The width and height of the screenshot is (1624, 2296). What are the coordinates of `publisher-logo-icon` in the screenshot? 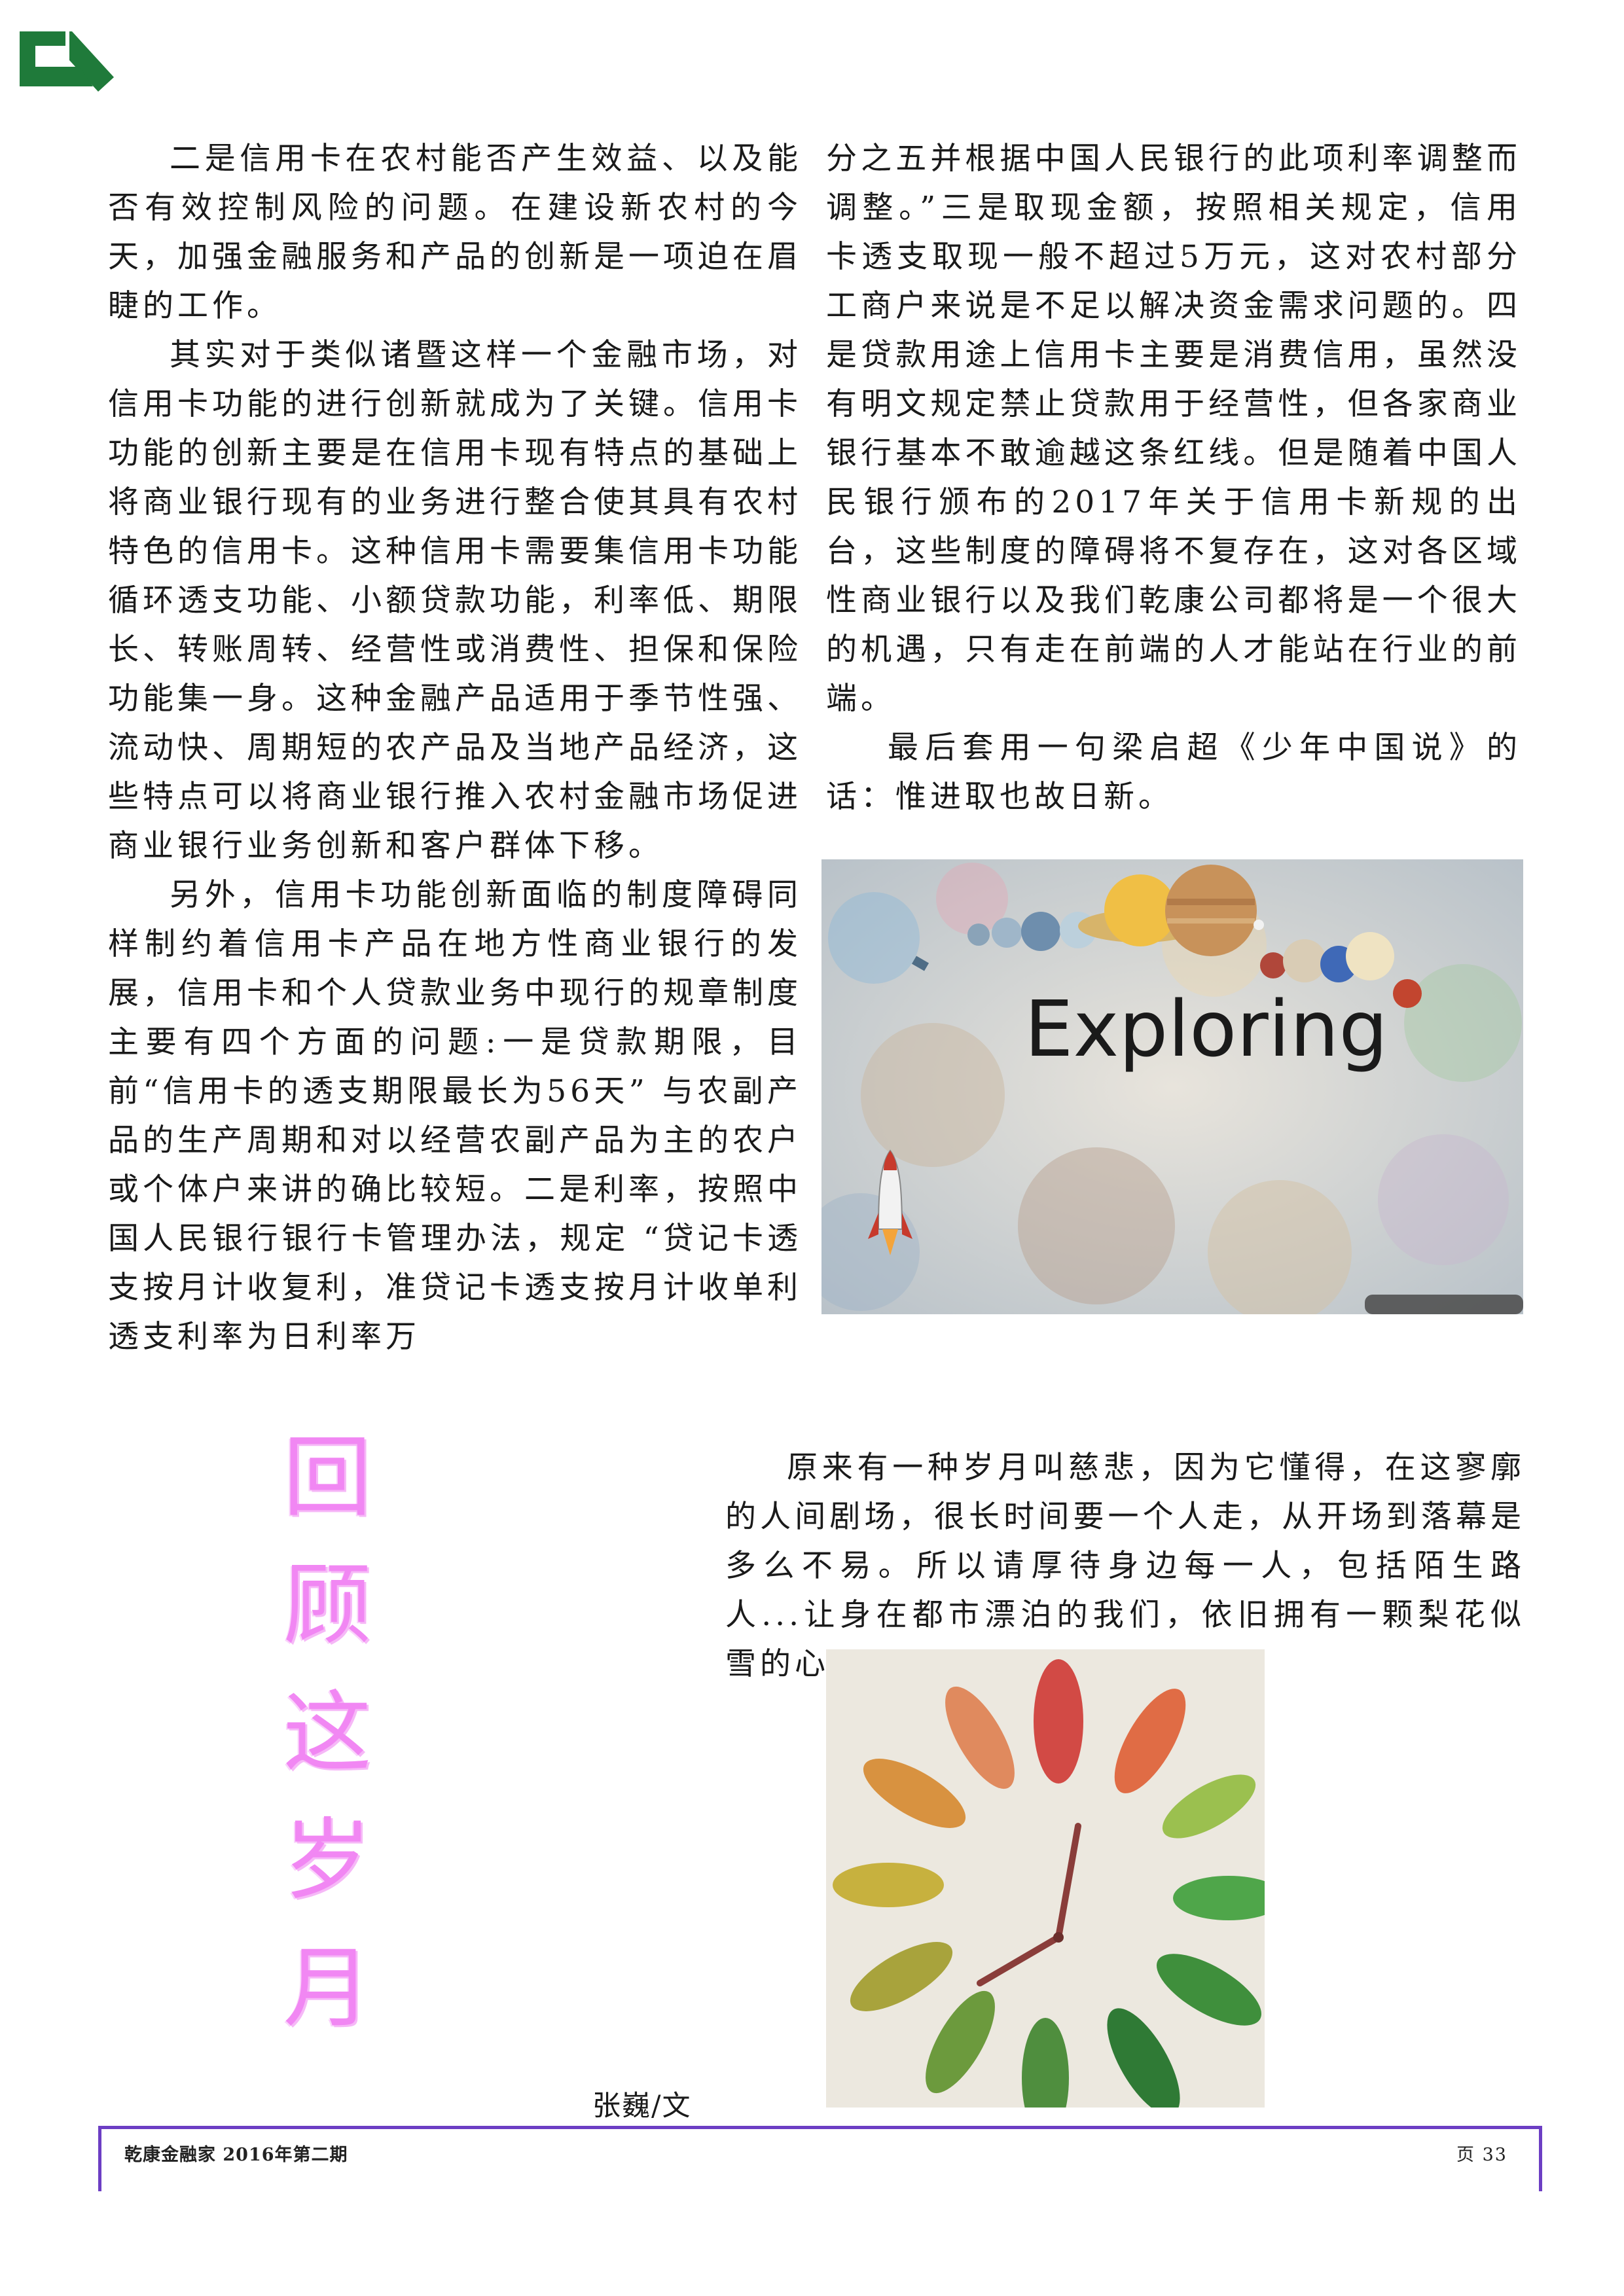 It's located at (67, 61).